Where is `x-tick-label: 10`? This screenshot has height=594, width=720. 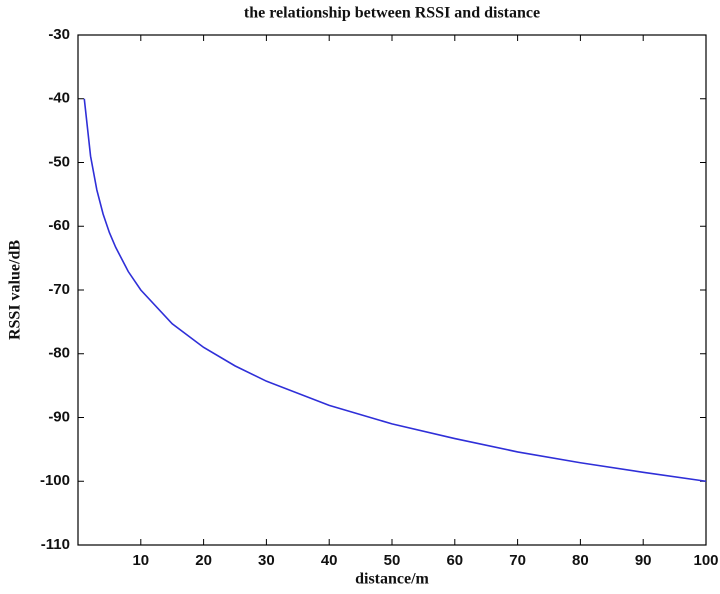
x-tick-label: 10 is located at coordinates (140, 560).